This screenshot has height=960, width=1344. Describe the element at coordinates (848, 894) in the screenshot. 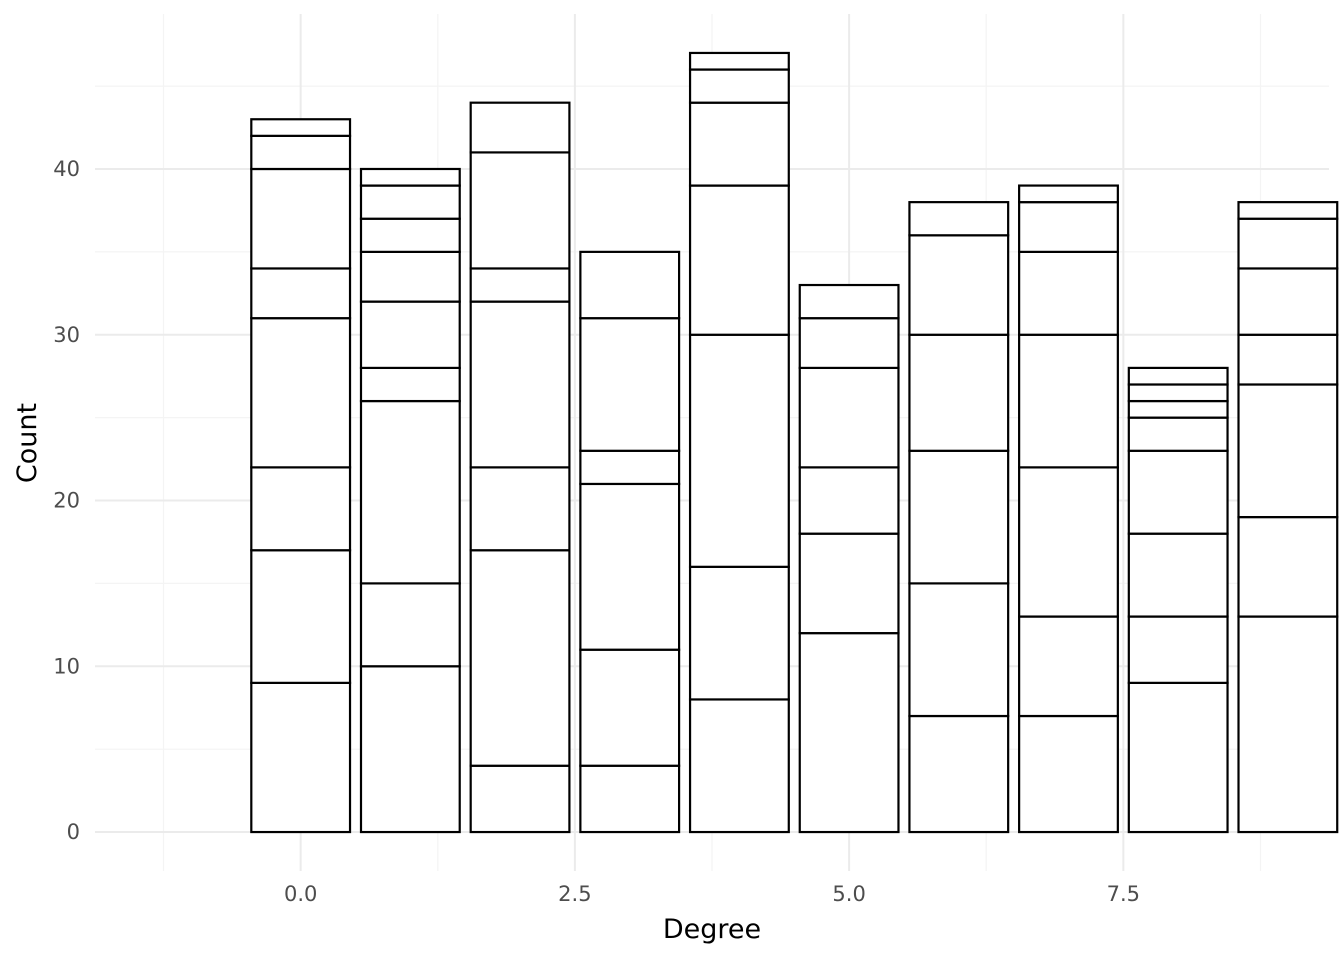

I see `x-tick-label: 5.0` at that location.